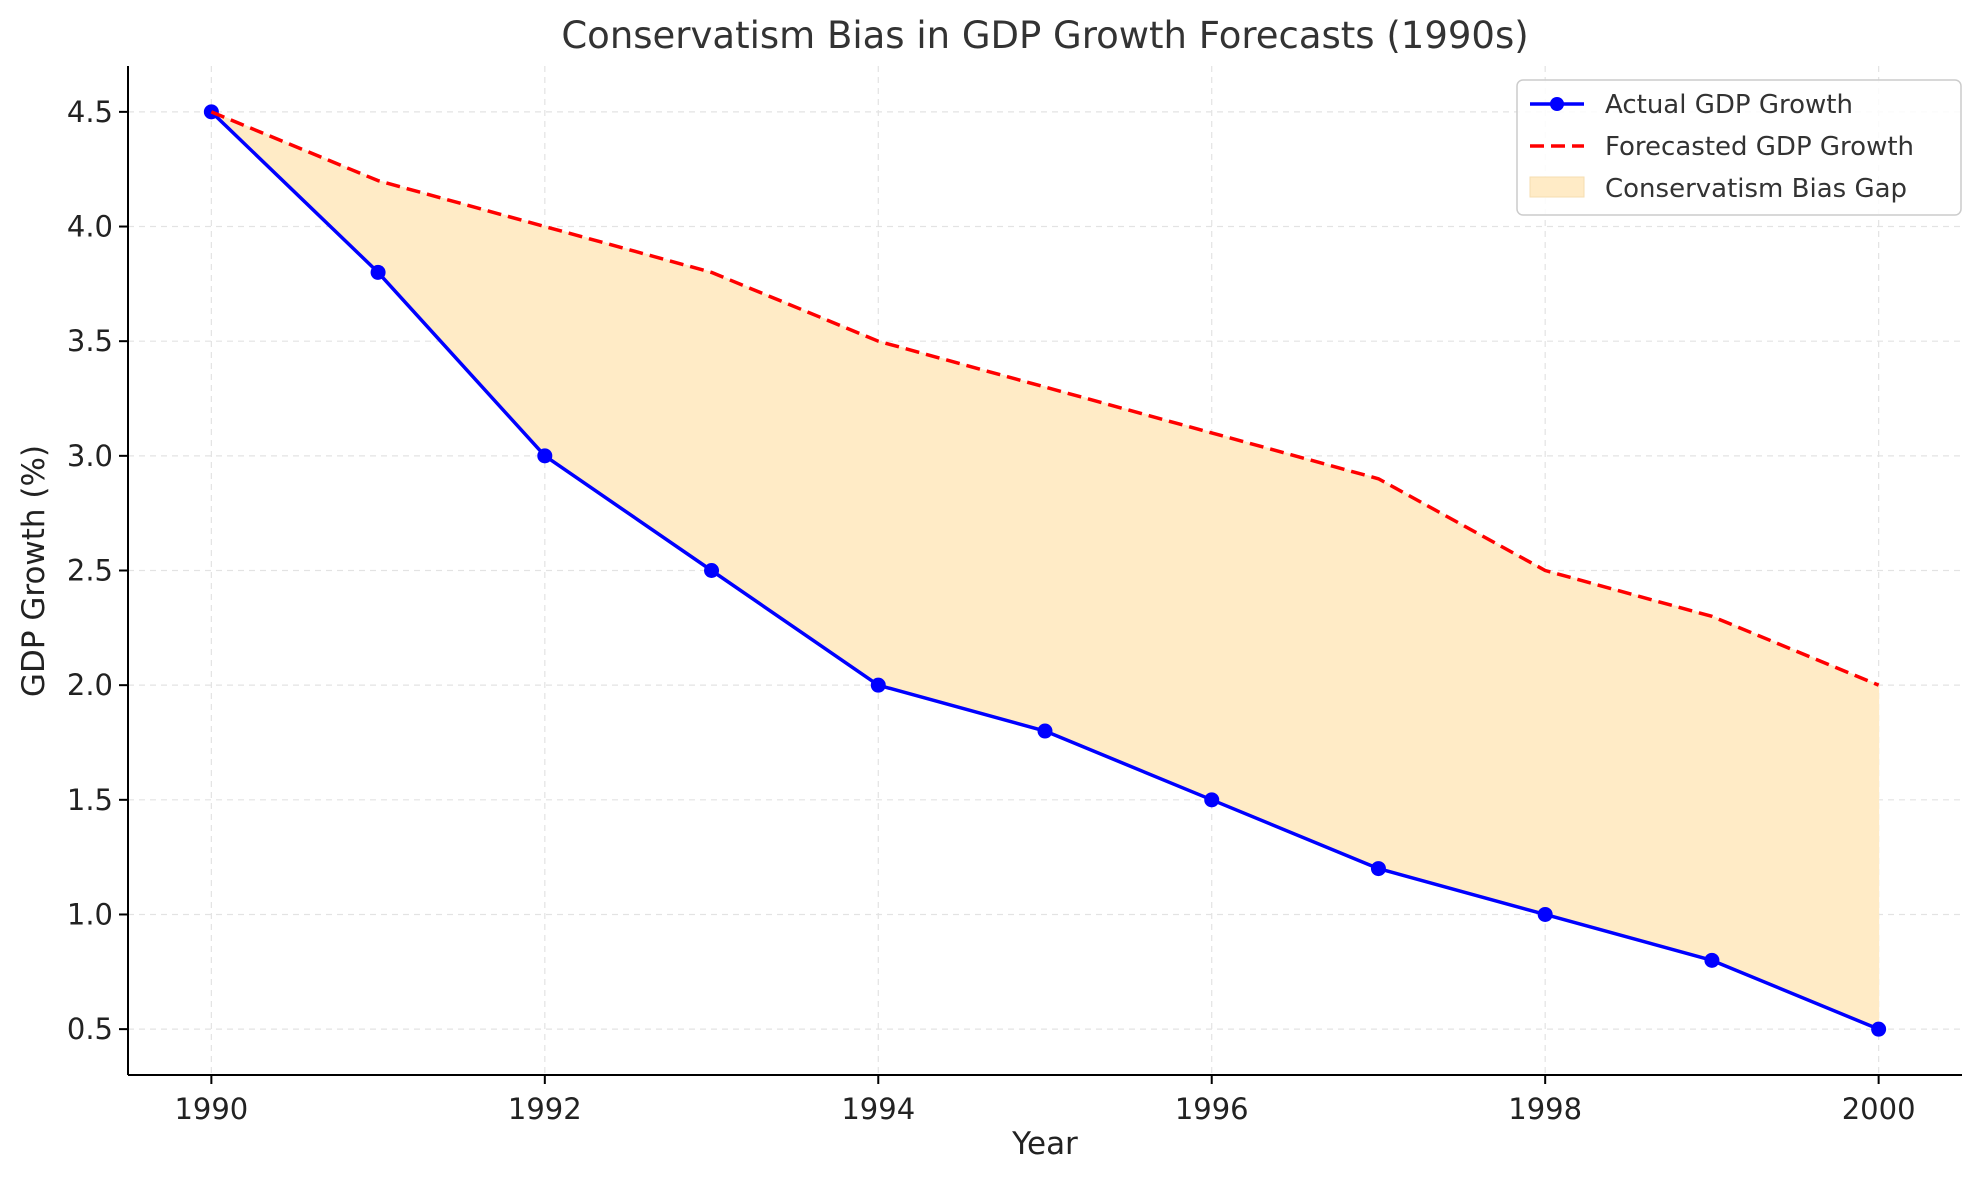 Image resolution: width=1979 pixels, height=1180 pixels. Describe the element at coordinates (90, 456) in the screenshot. I see `y-tick-label: 3.0` at that location.